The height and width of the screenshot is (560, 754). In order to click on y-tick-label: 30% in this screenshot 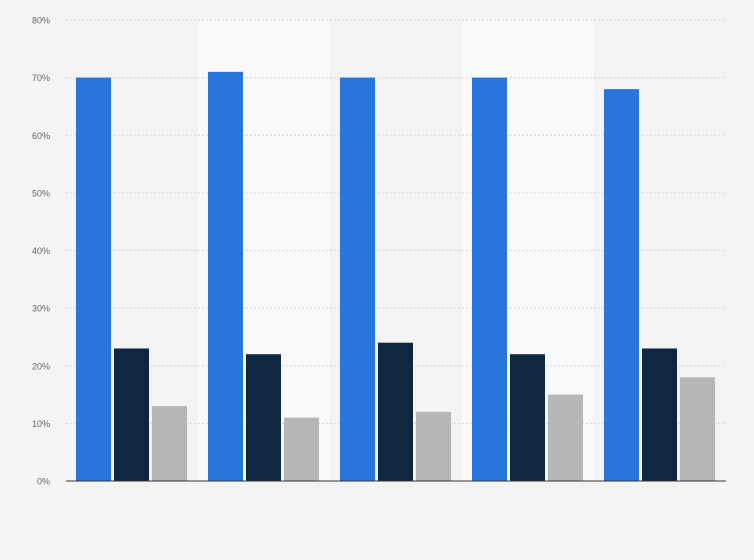, I will do `click(41, 309)`.